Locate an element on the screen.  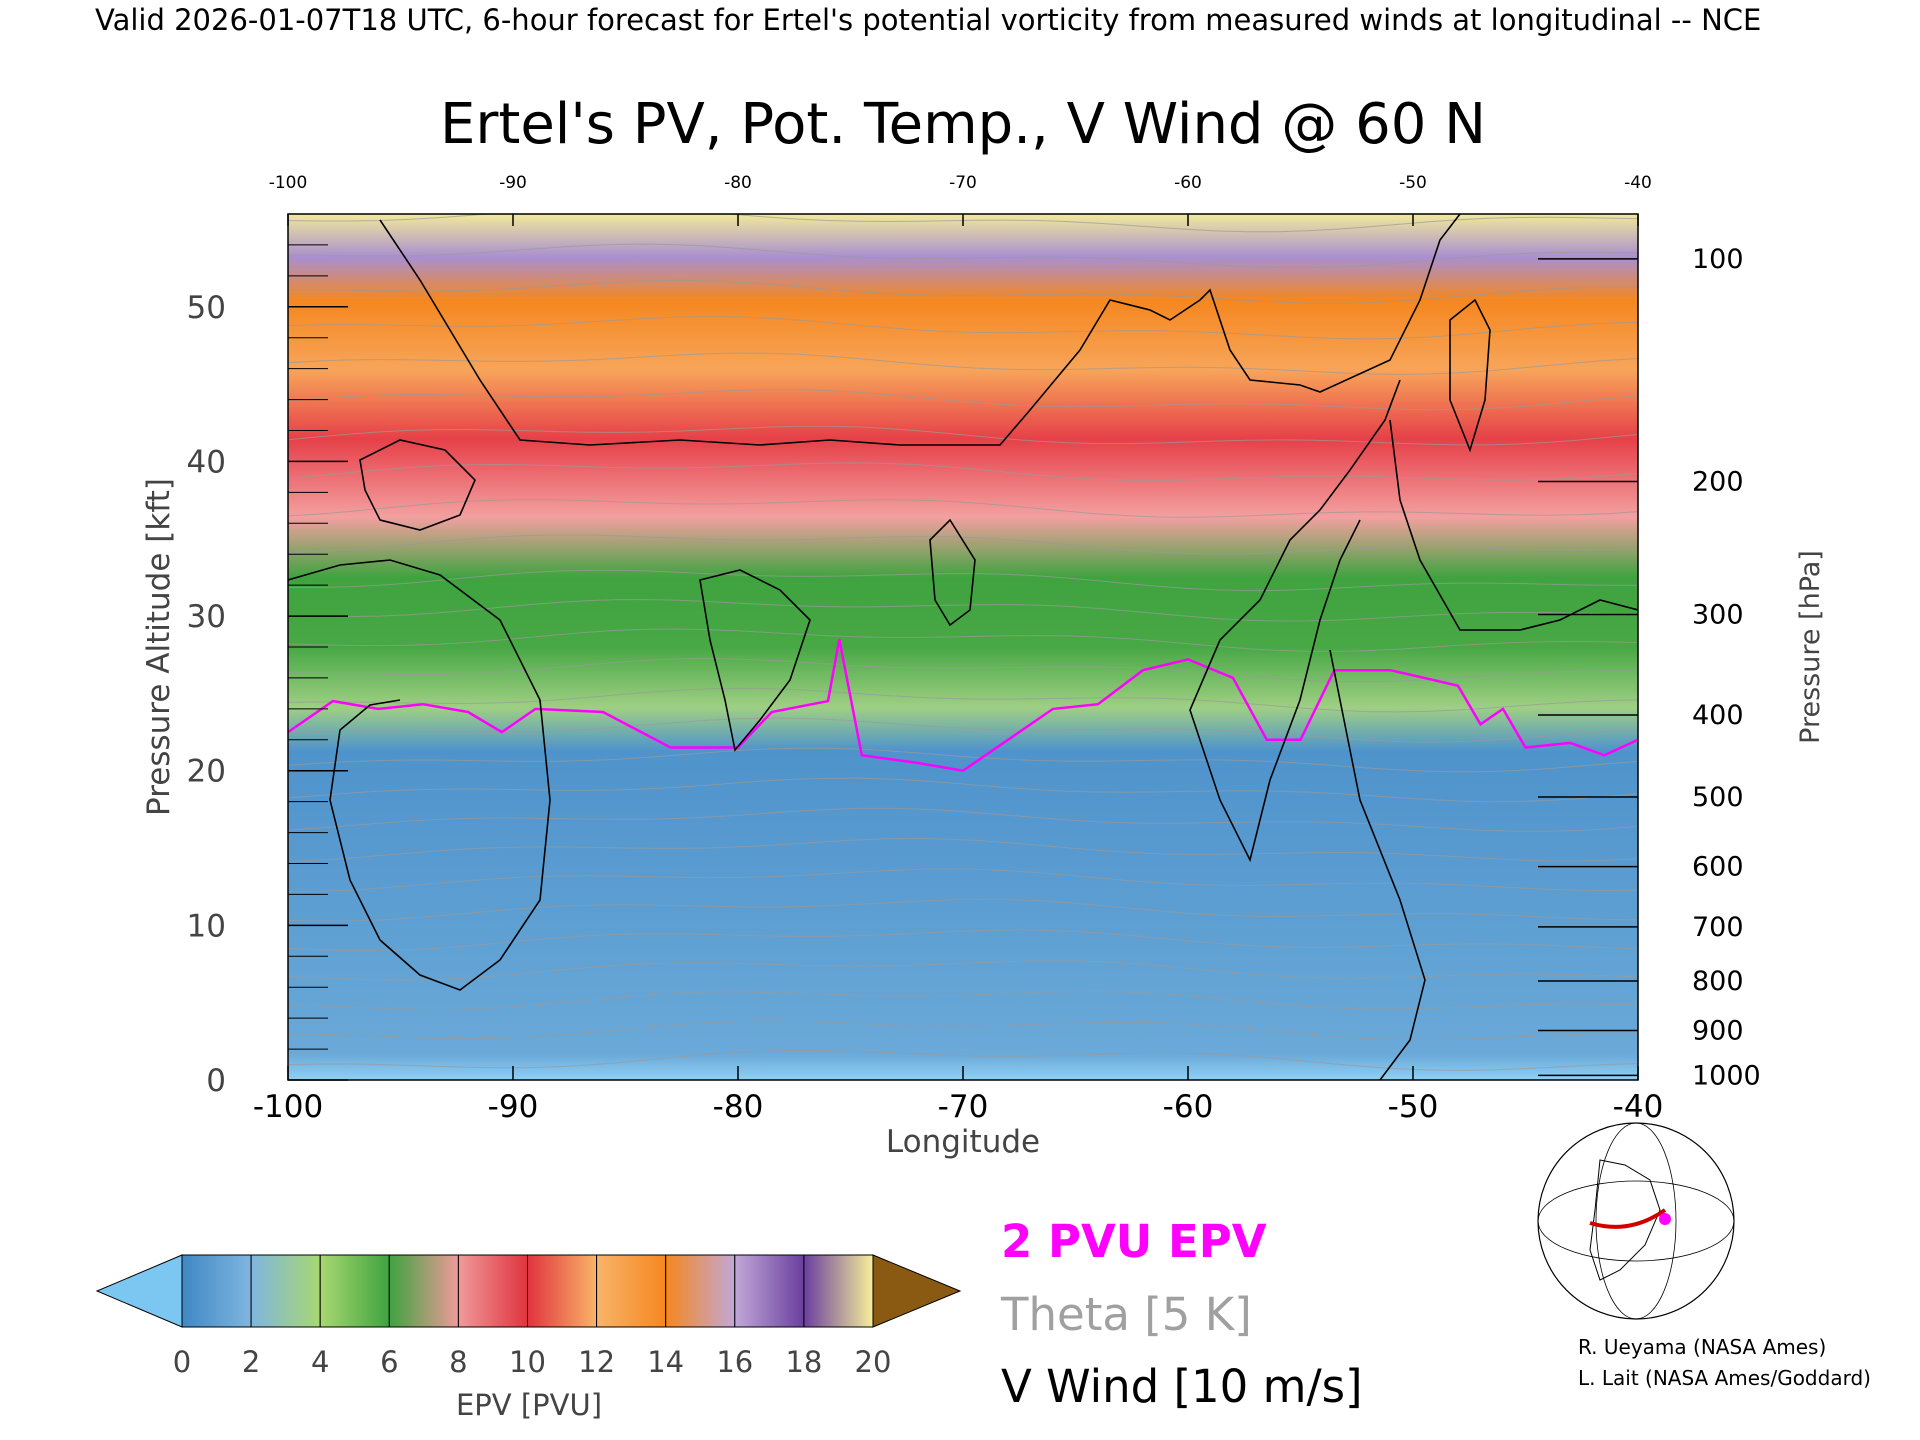
x-tick-top-label: -40 is located at coordinates (1638, 183).